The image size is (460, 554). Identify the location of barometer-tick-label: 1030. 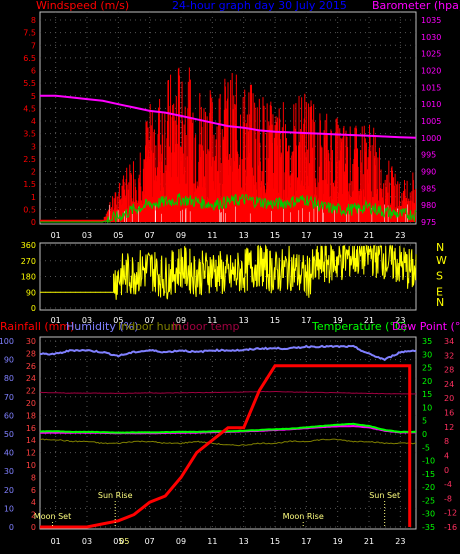
(431, 37).